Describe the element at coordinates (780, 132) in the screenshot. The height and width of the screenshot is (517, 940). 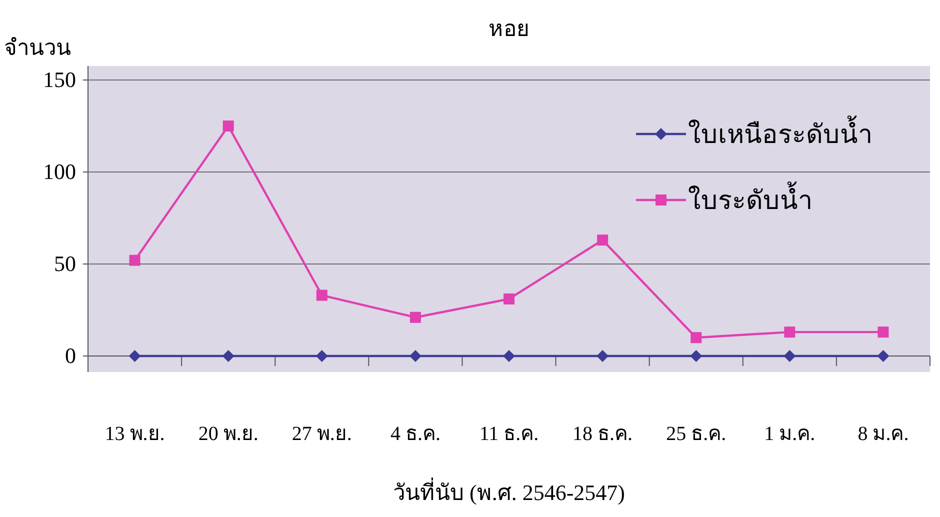
I see `legend-label: ใบเหนือระดับน้ำ` at that location.